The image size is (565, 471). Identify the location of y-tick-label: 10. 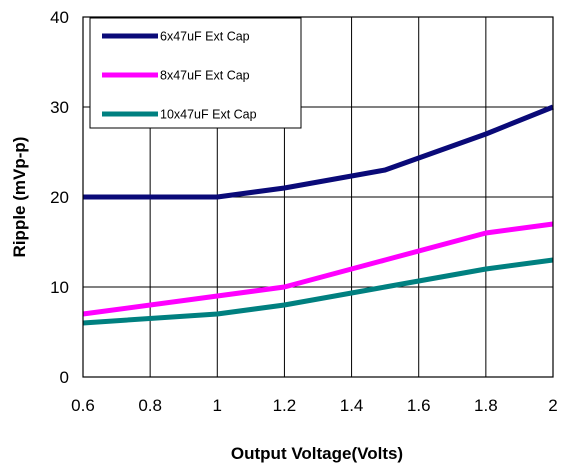
(59, 287).